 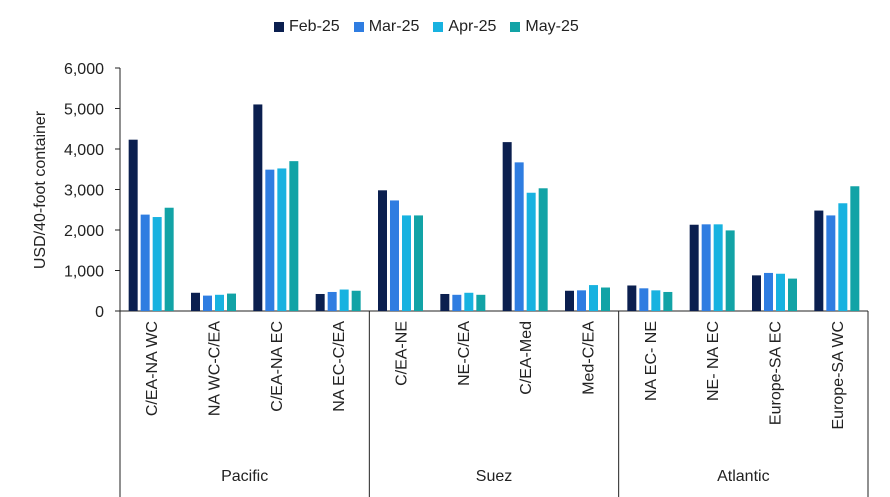 I want to click on legend-label-mar-25: Mar-25, so click(x=394, y=26).